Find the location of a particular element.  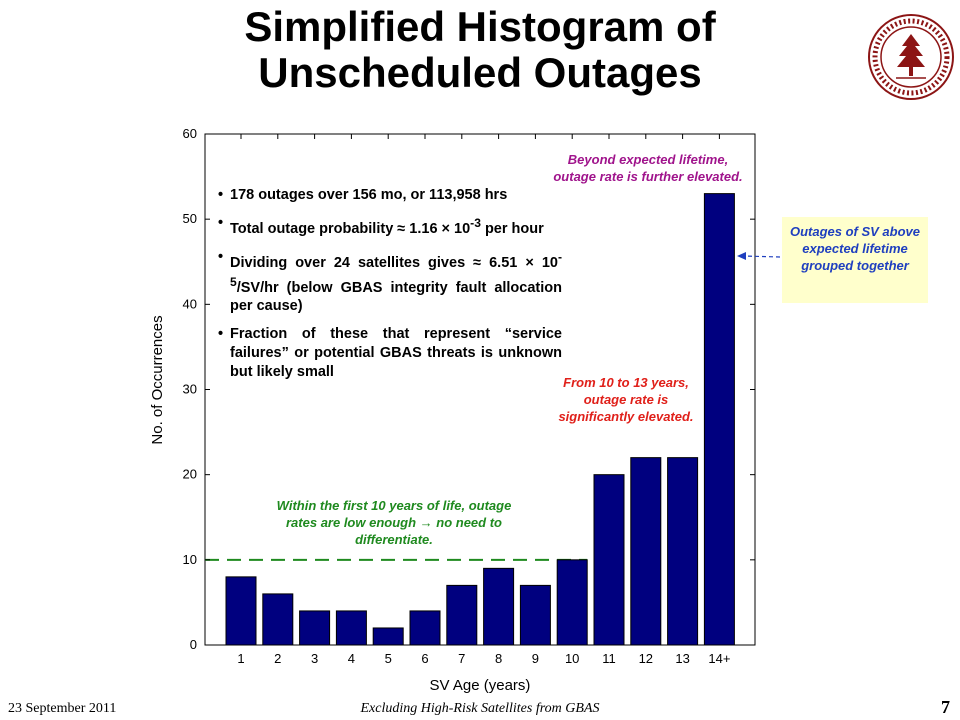

x-tick-label: 11 is located at coordinates (609, 658).